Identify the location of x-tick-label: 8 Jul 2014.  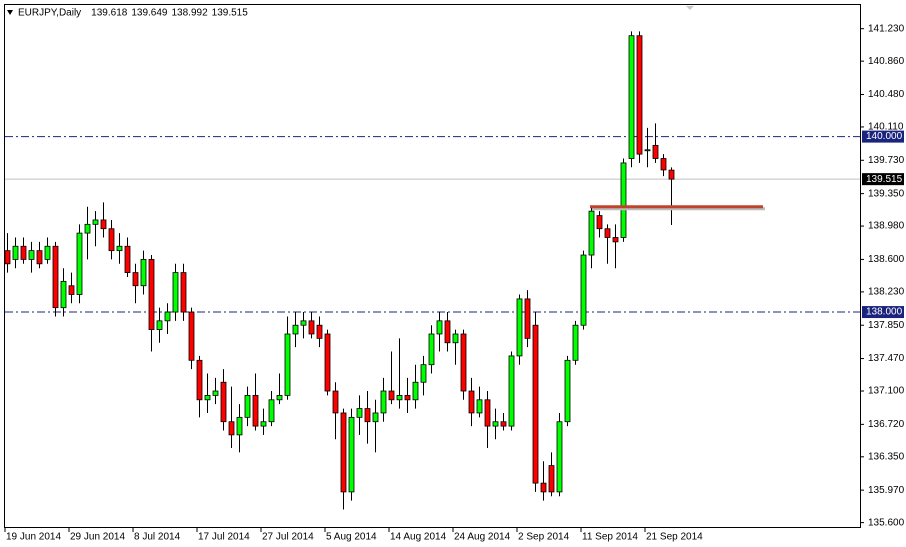
(157, 537).